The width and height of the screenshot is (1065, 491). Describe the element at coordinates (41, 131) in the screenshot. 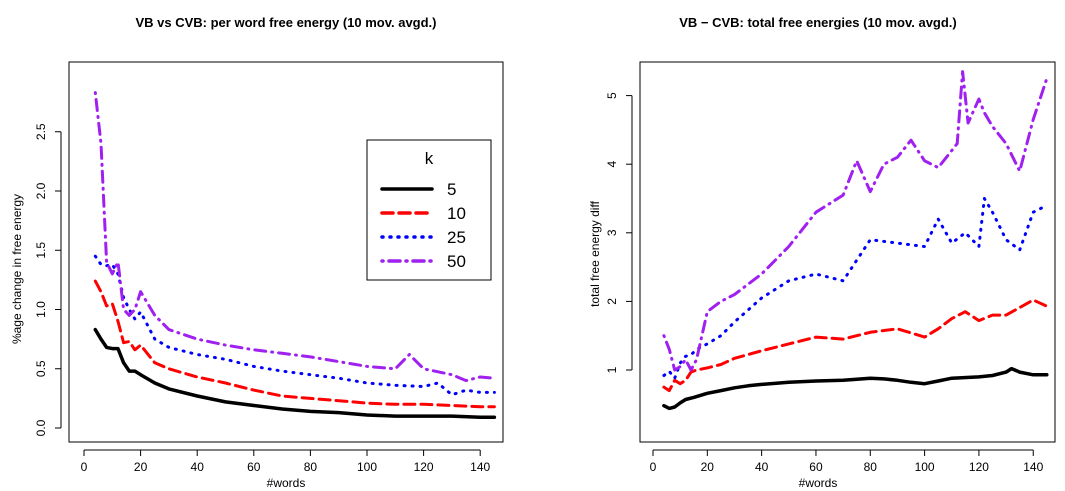

I see `y-tick-label: 2.5` at that location.